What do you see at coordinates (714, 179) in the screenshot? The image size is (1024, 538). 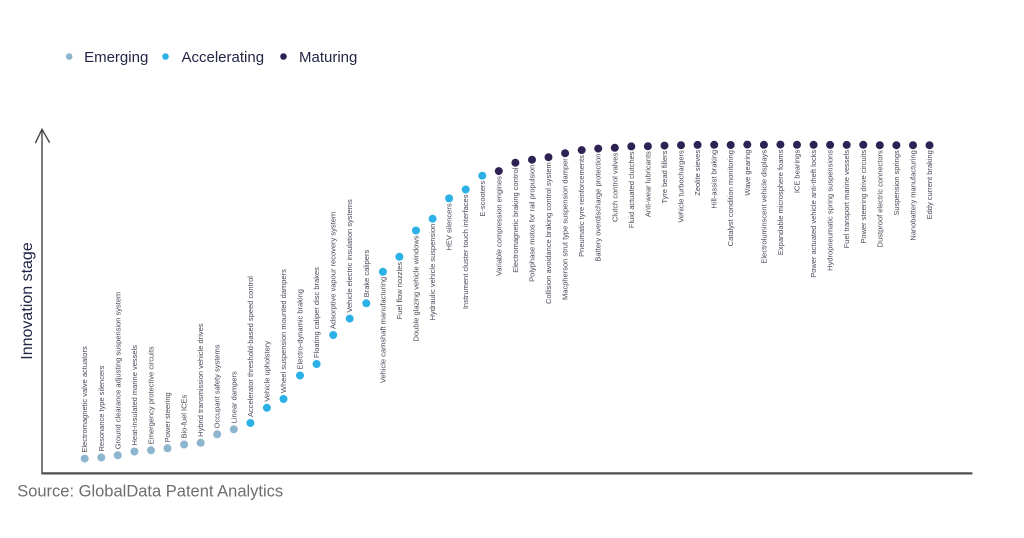 I see `svg-text: Hill-assist braking` at bounding box center [714, 179].